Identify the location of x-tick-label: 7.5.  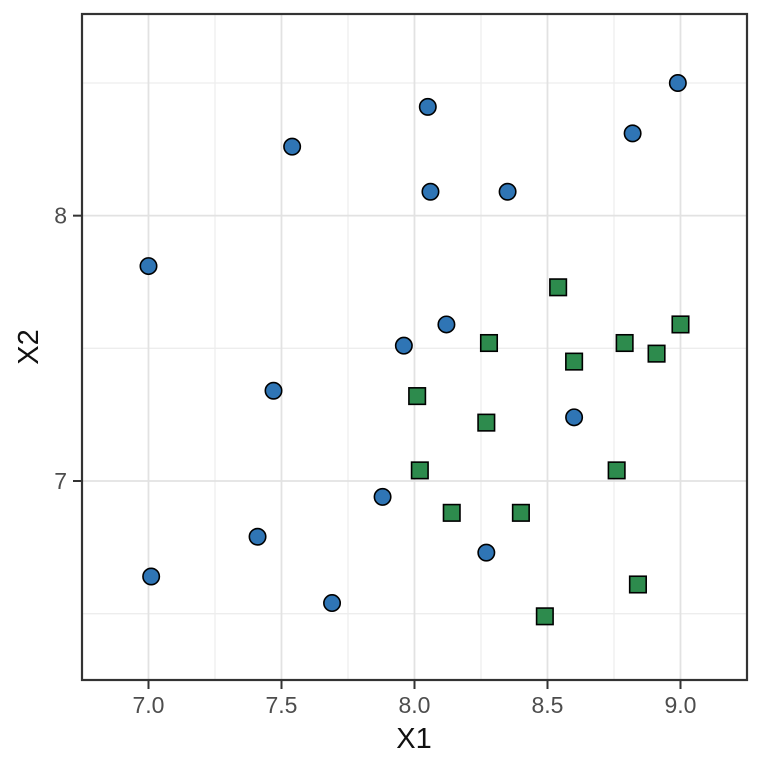
(282, 705).